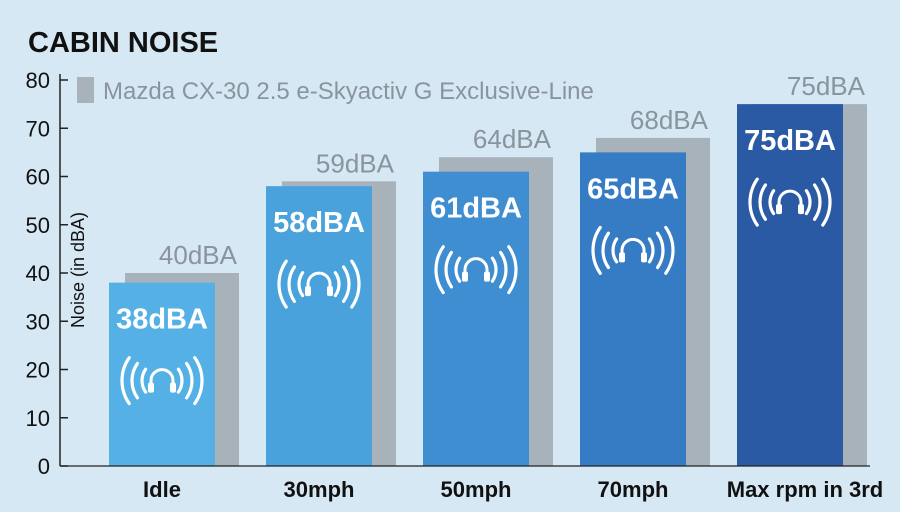  What do you see at coordinates (319, 223) in the screenshot?
I see `main-bar-label: 58dBA` at bounding box center [319, 223].